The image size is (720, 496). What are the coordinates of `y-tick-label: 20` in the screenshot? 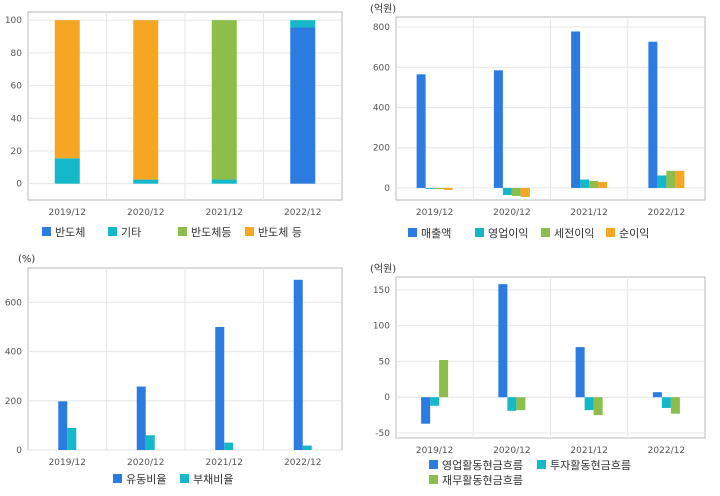 It's located at (17, 152).